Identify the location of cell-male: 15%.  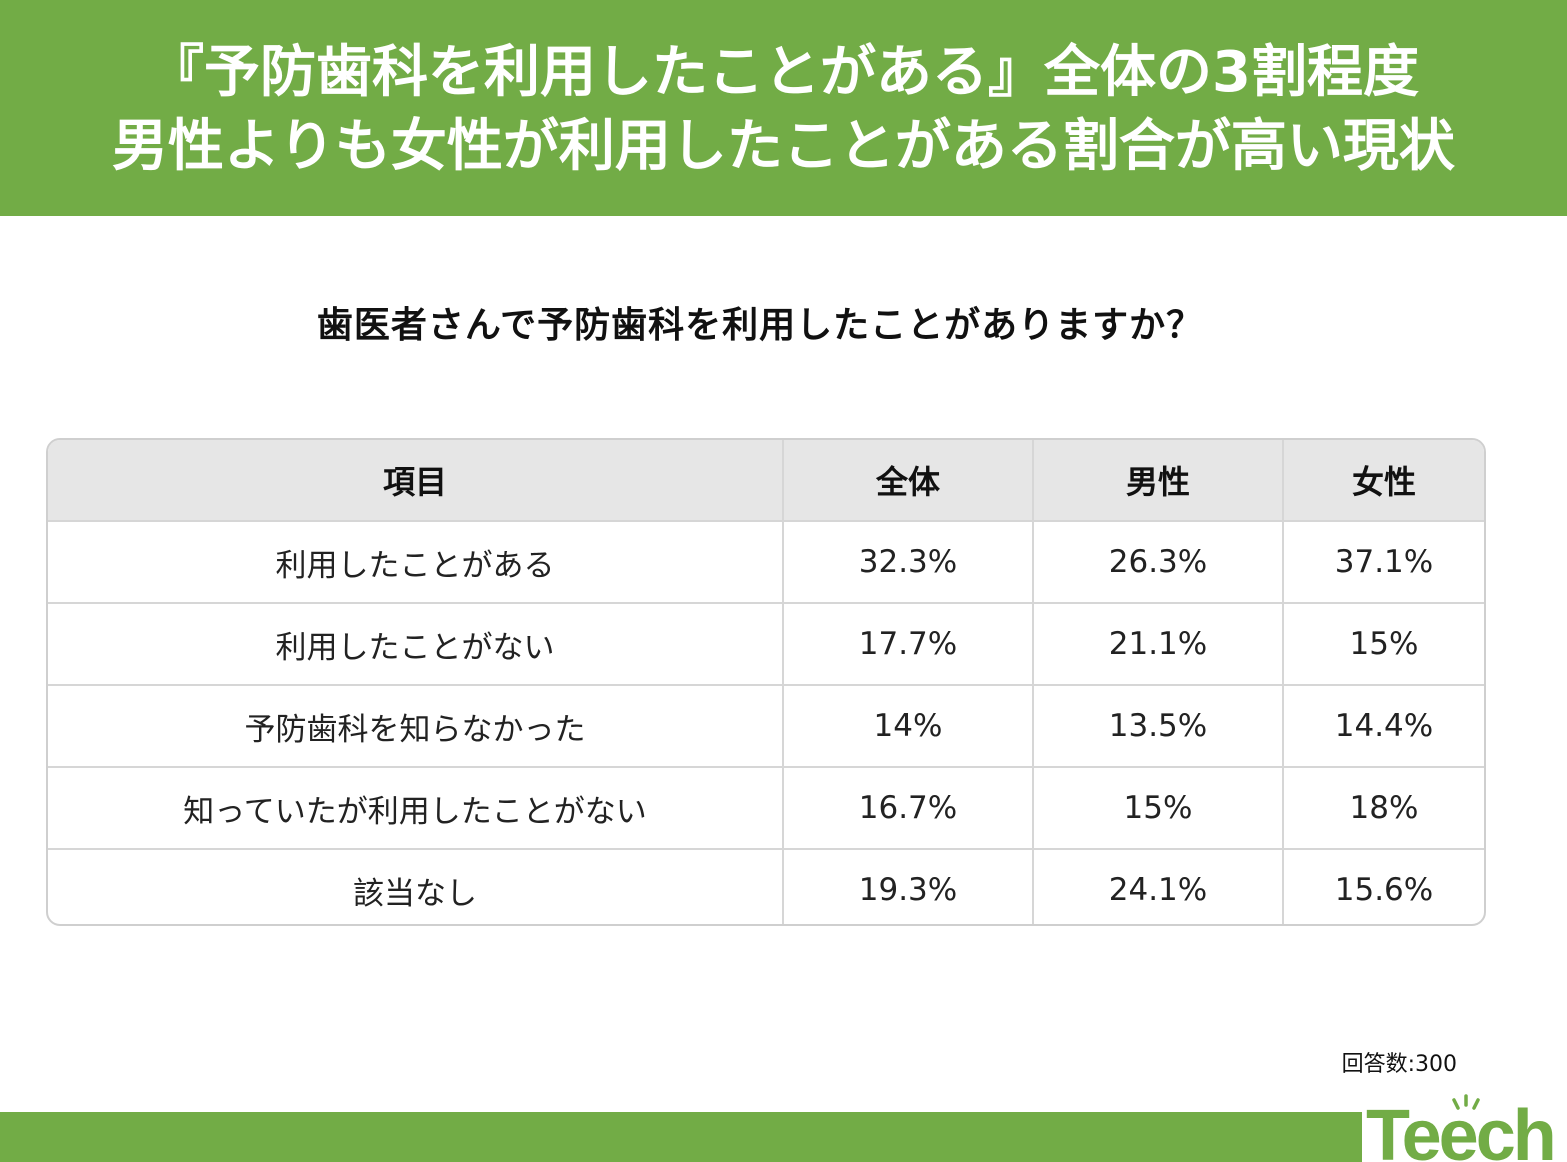
(1158, 808).